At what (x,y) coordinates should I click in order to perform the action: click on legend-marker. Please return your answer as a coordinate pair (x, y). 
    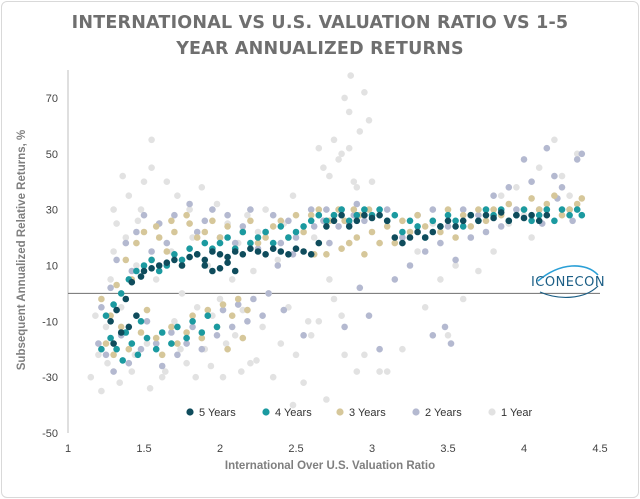
    Looking at the image, I should click on (190, 412).